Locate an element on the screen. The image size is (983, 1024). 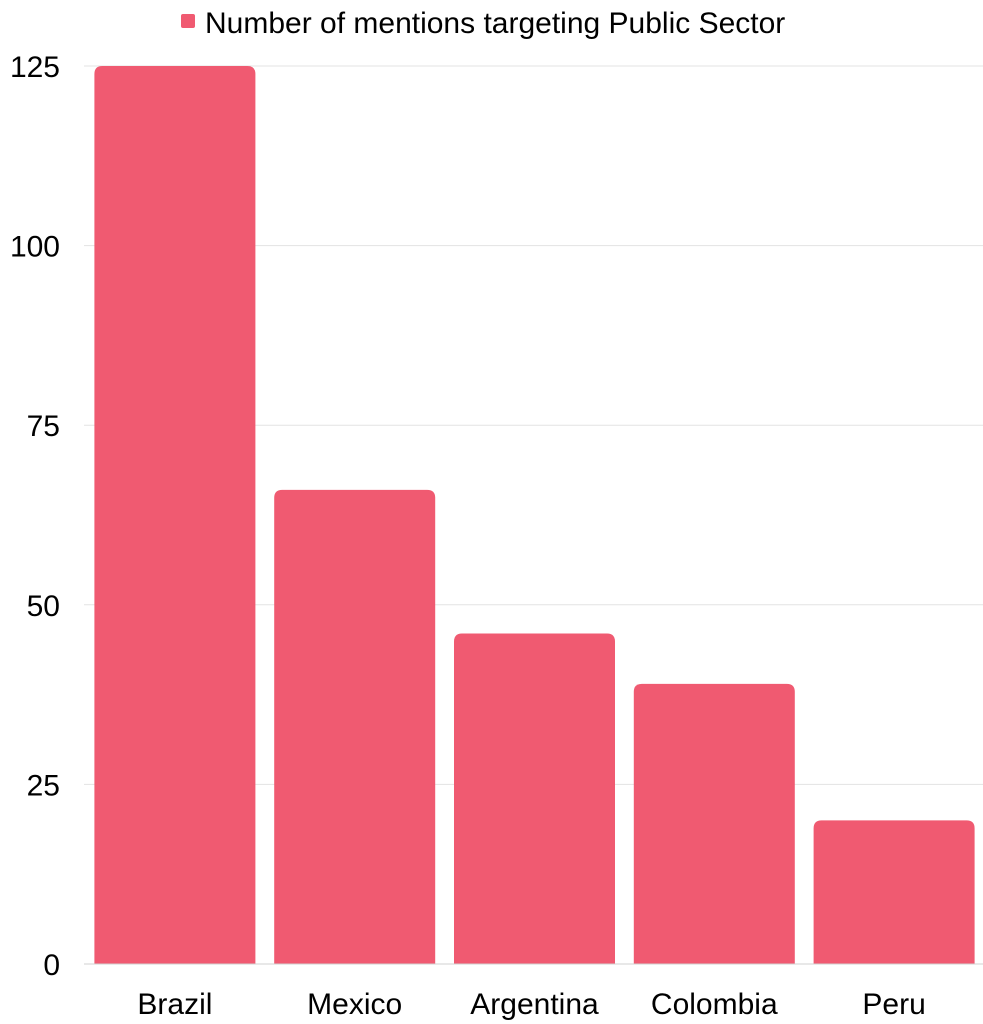
y-tick-label: 75 is located at coordinates (43, 426).